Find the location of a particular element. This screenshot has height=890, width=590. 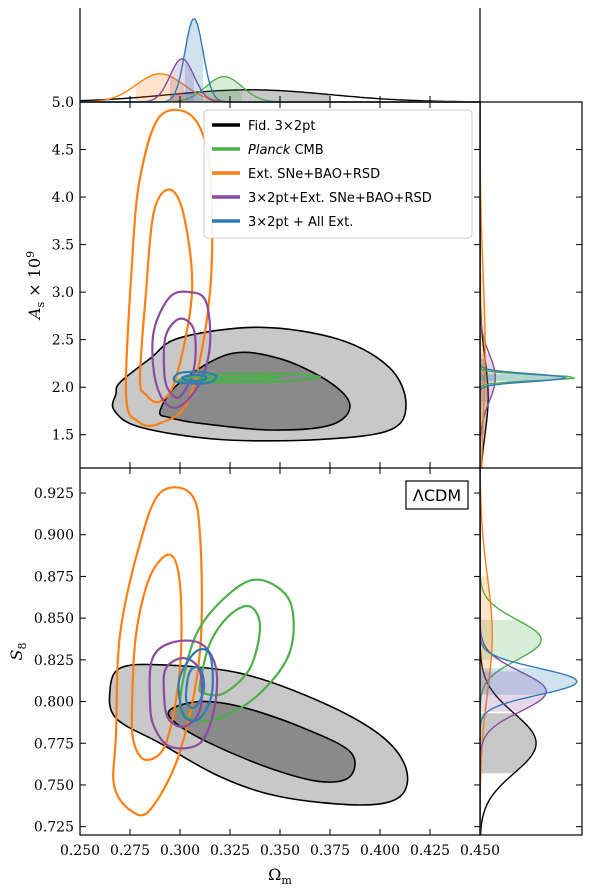

legend-label-ext: Ext. SNe+BAO+RSD is located at coordinates (314, 174).